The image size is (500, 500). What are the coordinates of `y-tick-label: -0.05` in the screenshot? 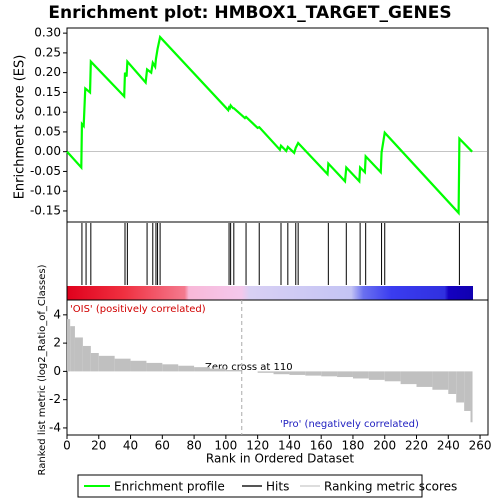 It's located at (45, 171).